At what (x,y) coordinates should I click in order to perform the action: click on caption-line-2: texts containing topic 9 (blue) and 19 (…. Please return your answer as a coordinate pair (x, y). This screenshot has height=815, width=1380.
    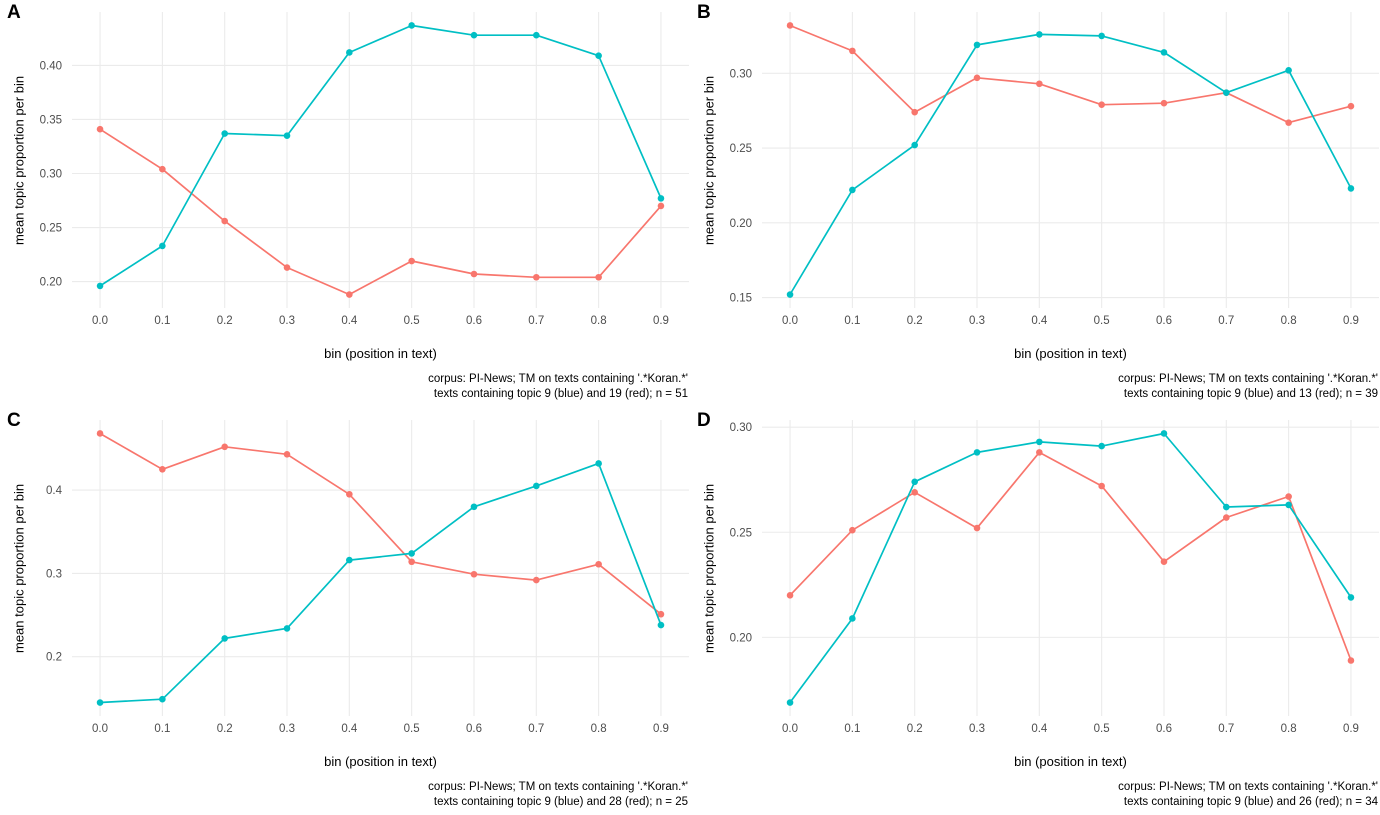
    Looking at the image, I should click on (560, 393).